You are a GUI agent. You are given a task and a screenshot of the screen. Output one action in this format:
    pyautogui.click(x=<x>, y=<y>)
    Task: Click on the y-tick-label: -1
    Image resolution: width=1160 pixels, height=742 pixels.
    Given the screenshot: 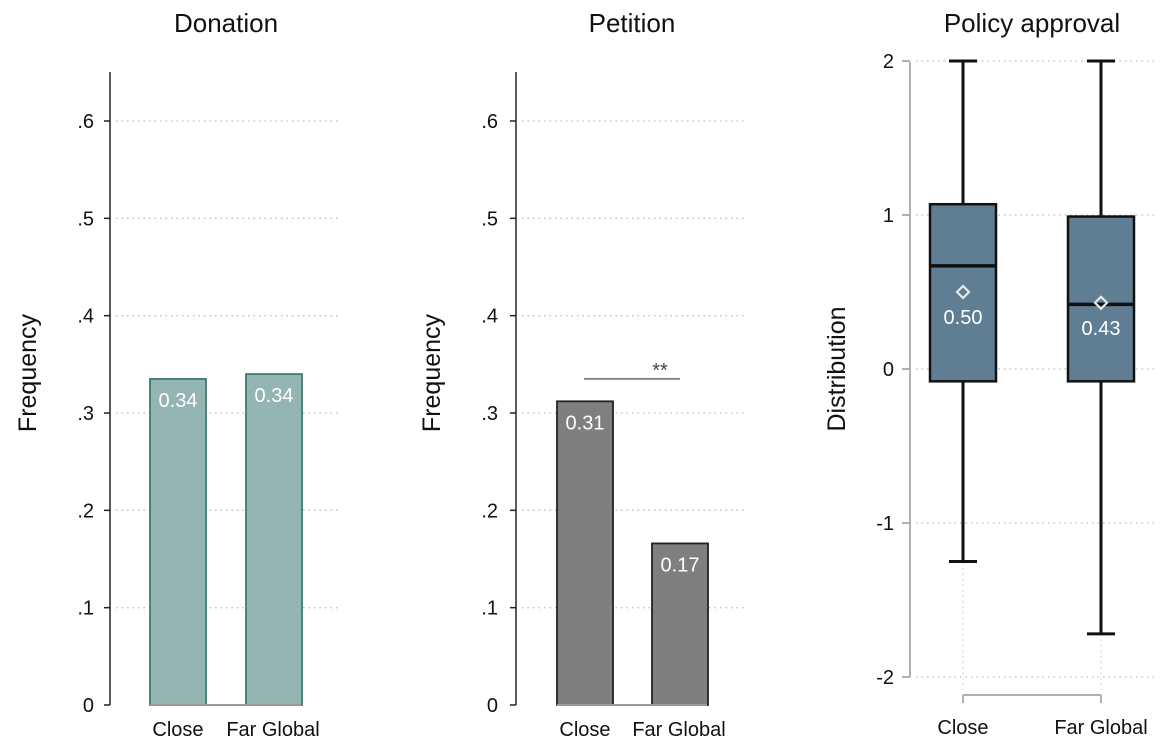 What is the action you would take?
    pyautogui.click(x=885, y=524)
    